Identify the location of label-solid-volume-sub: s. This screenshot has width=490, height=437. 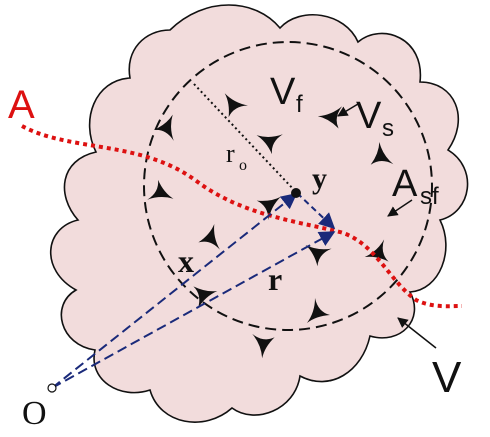
(388, 128).